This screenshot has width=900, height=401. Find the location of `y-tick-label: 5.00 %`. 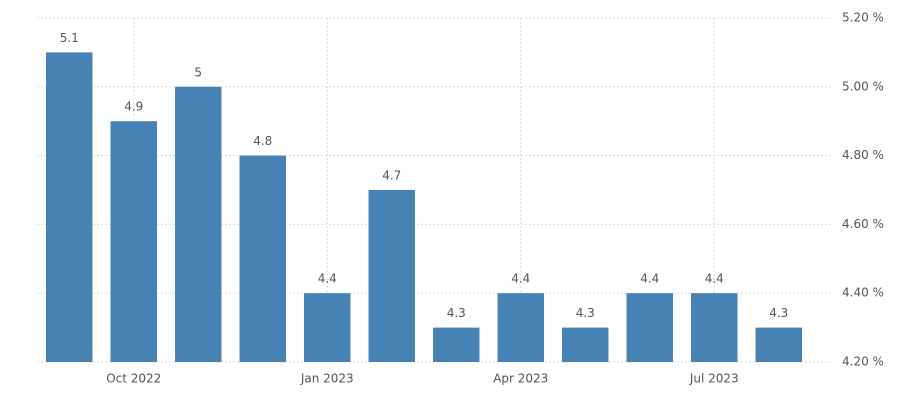

y-tick-label: 5.00 % is located at coordinates (863, 86).